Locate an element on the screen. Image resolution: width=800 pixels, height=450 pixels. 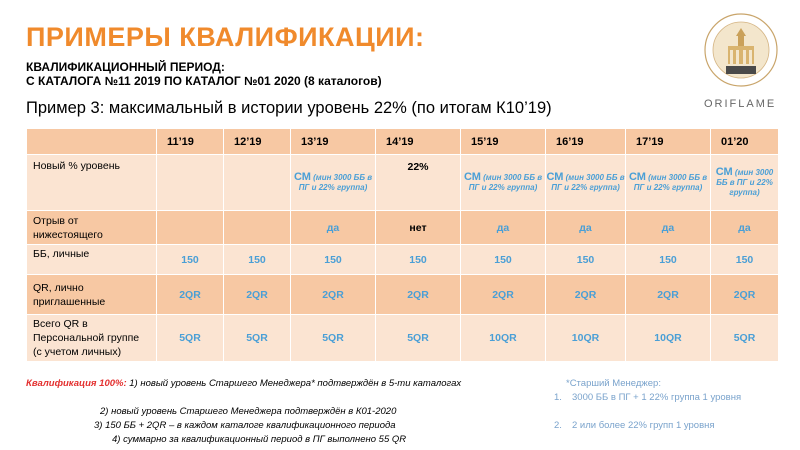
row-label: Новый % уровень is located at coordinates (91, 182).